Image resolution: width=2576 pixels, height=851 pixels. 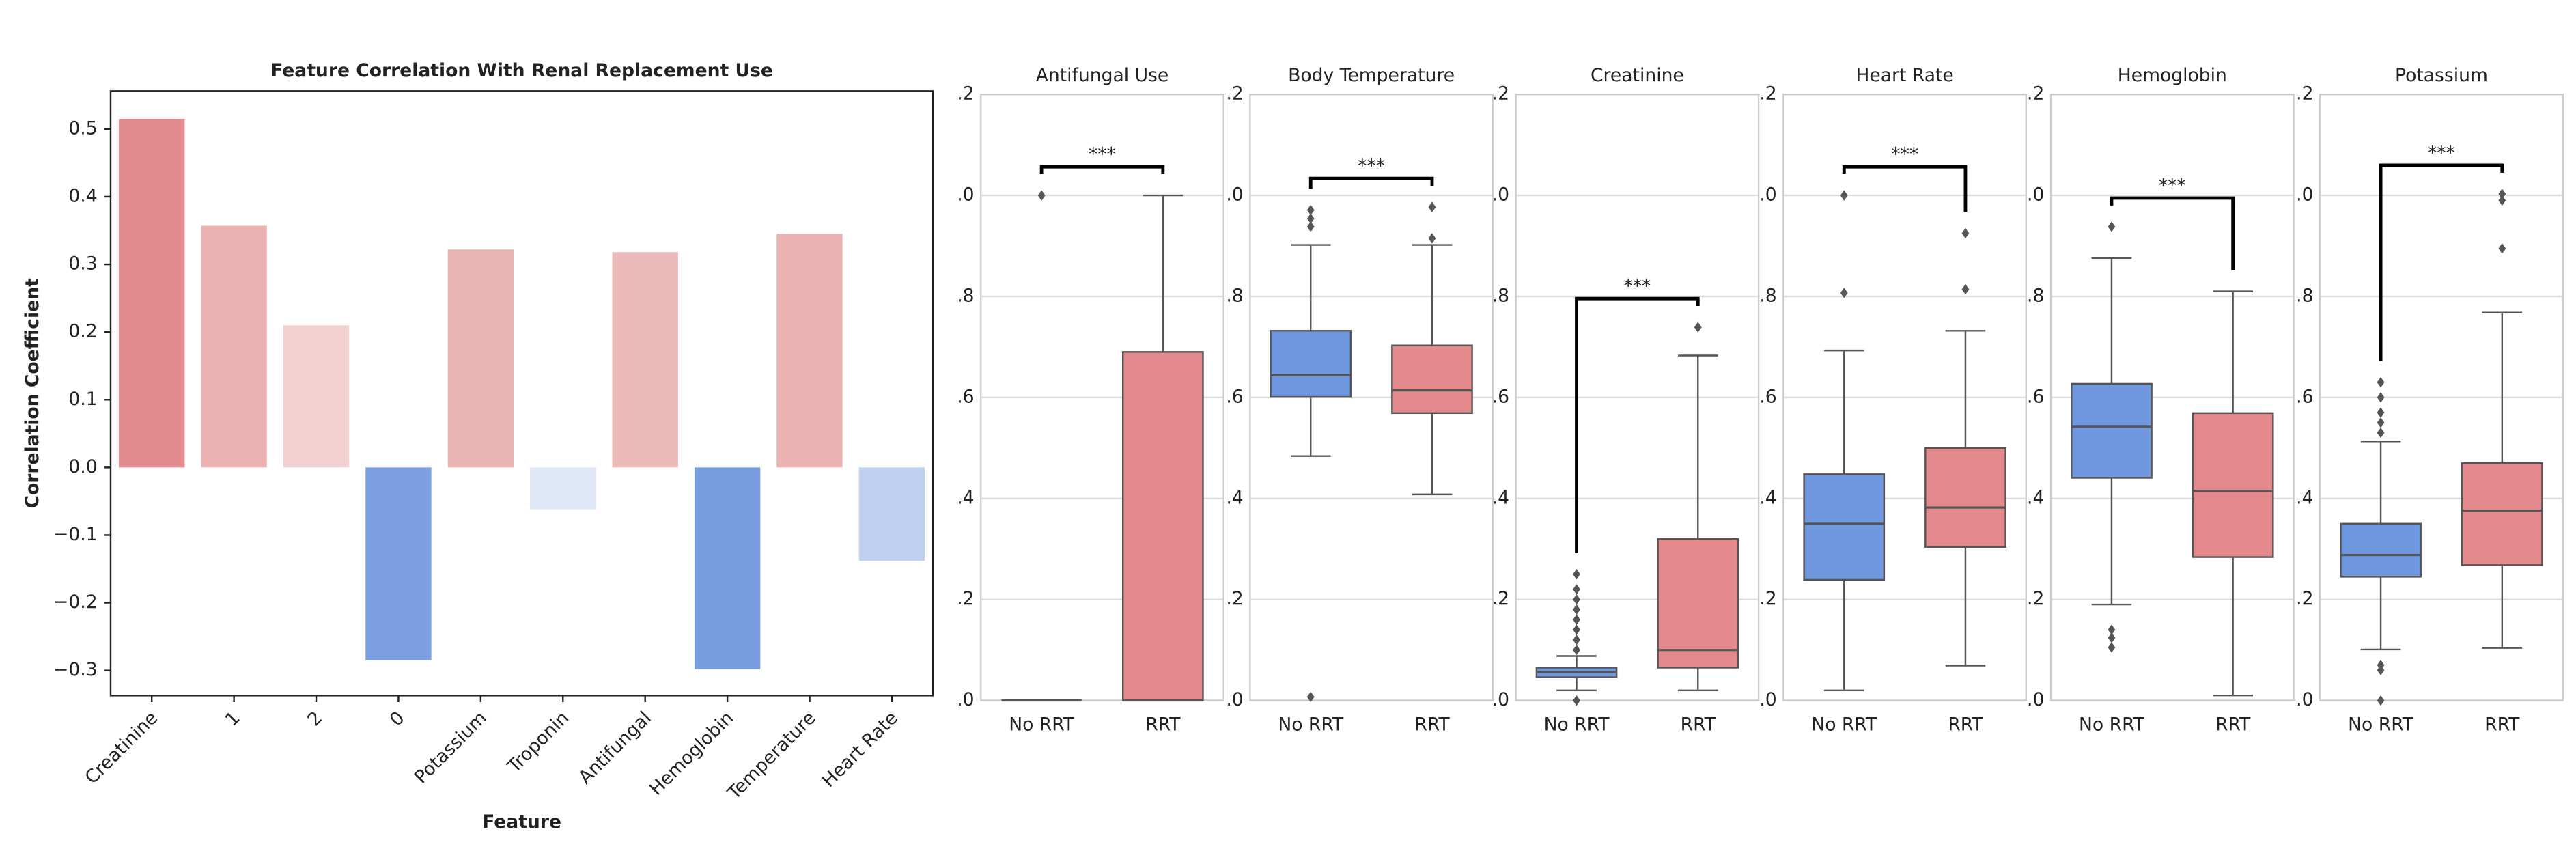 I want to click on x-tick-label: 1, so click(x=232, y=719).